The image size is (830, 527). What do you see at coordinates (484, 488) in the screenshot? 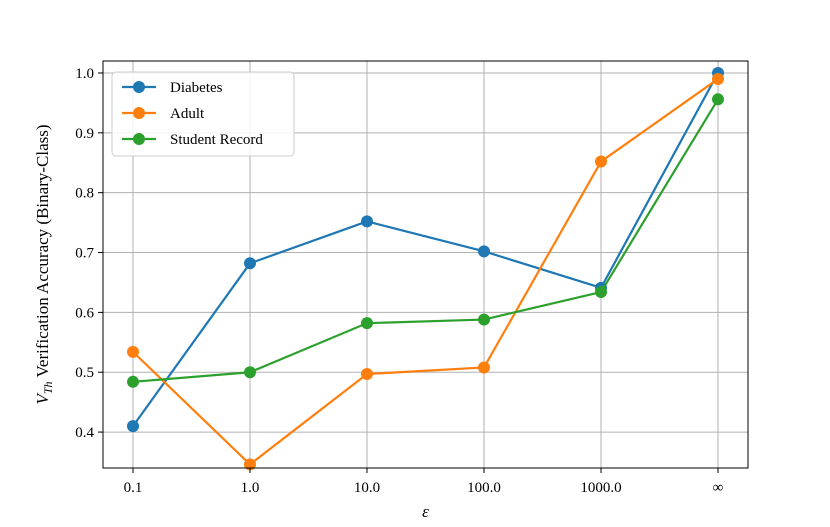
I see `x-tick-label: 100.0` at bounding box center [484, 488].